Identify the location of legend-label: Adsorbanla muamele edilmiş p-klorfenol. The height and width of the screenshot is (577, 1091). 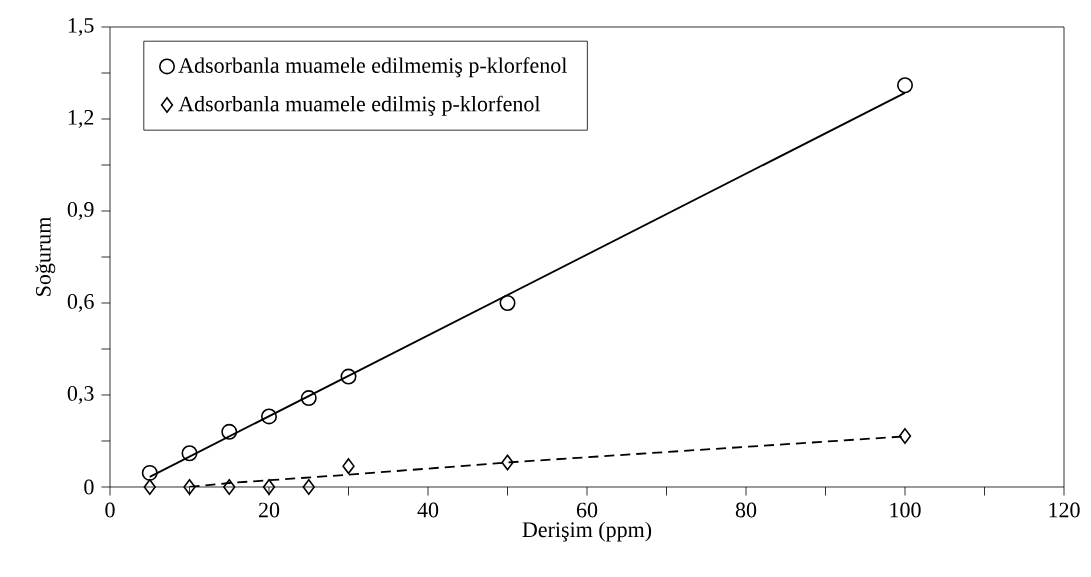
(359, 105).